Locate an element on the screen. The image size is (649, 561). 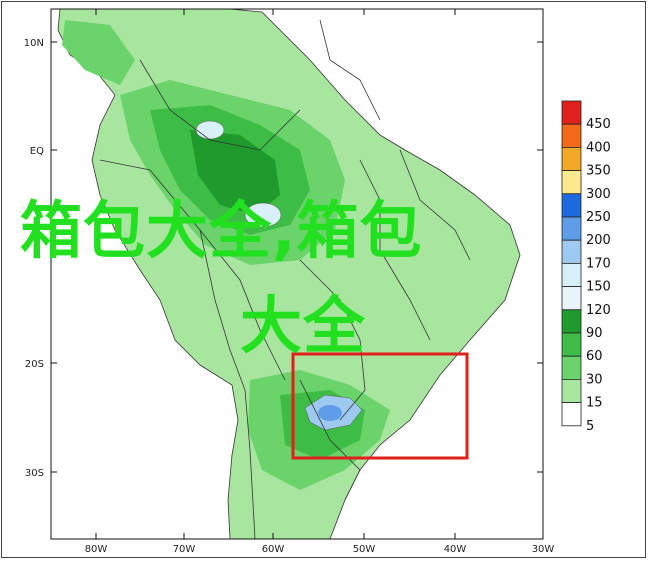
highlight-box is located at coordinates (380, 406).